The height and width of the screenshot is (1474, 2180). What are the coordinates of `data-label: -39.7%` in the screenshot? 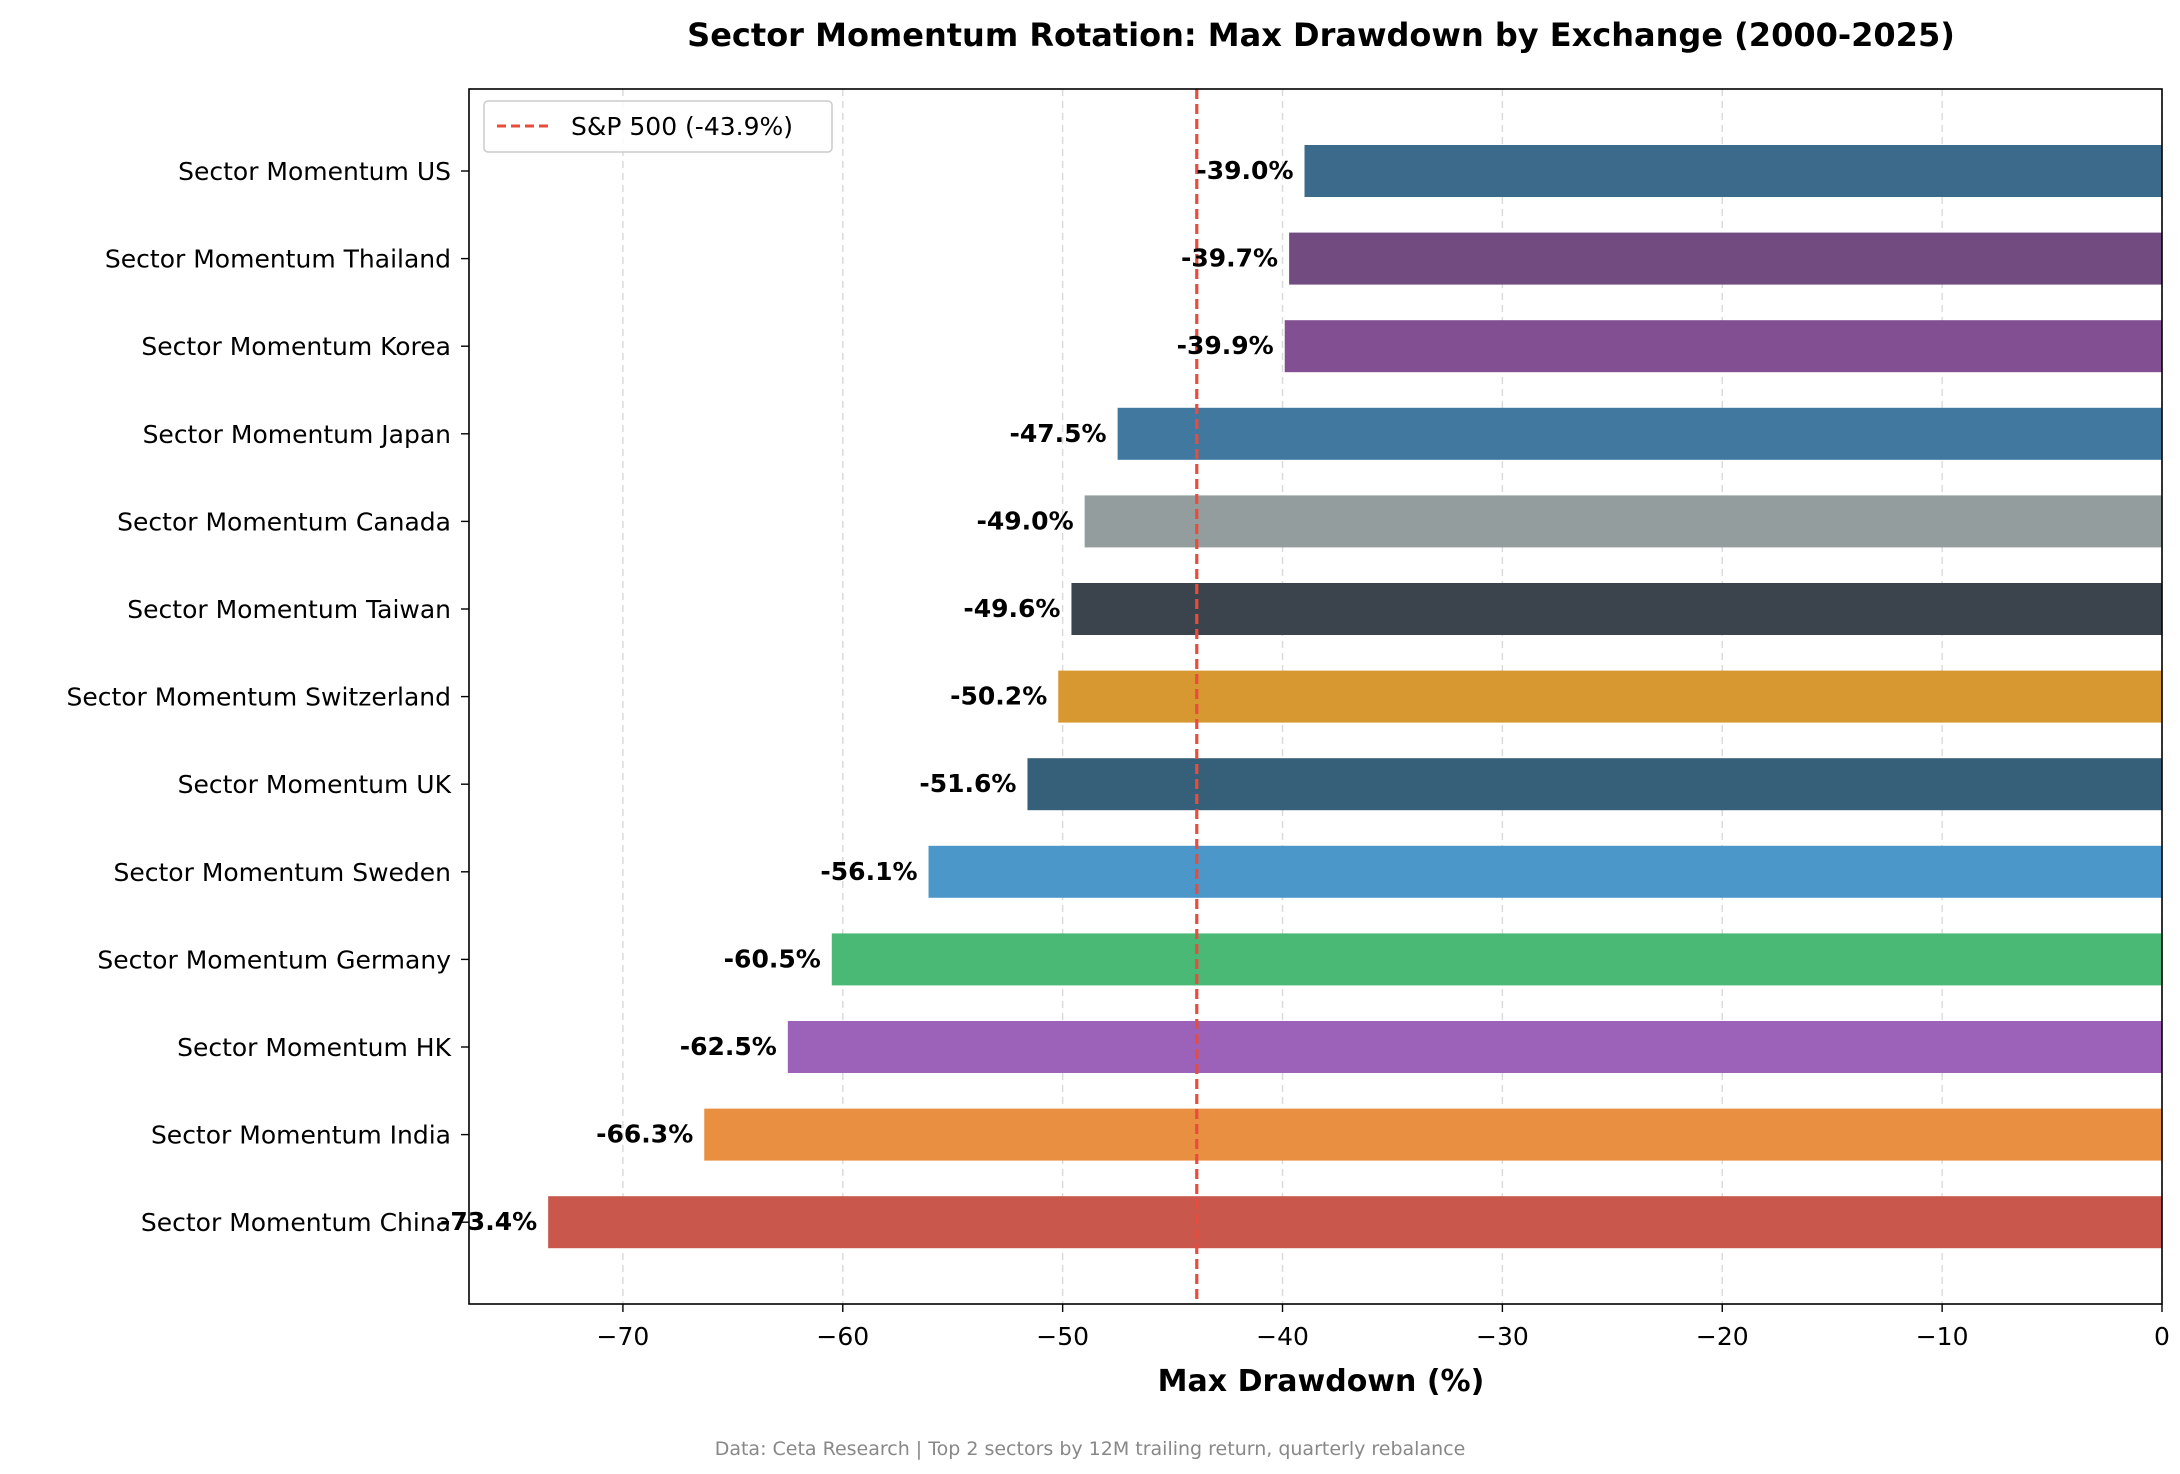 It's located at (1229, 258).